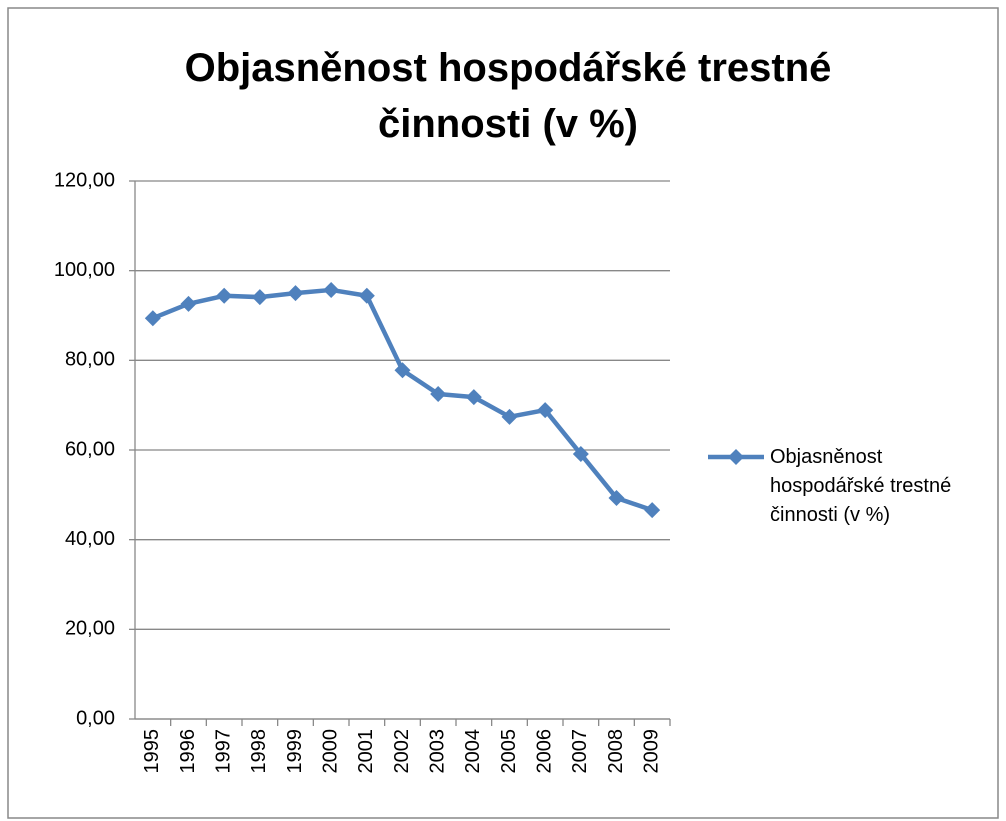 The width and height of the screenshot is (1006, 821). I want to click on y-tick-label: 40,00, so click(90, 539).